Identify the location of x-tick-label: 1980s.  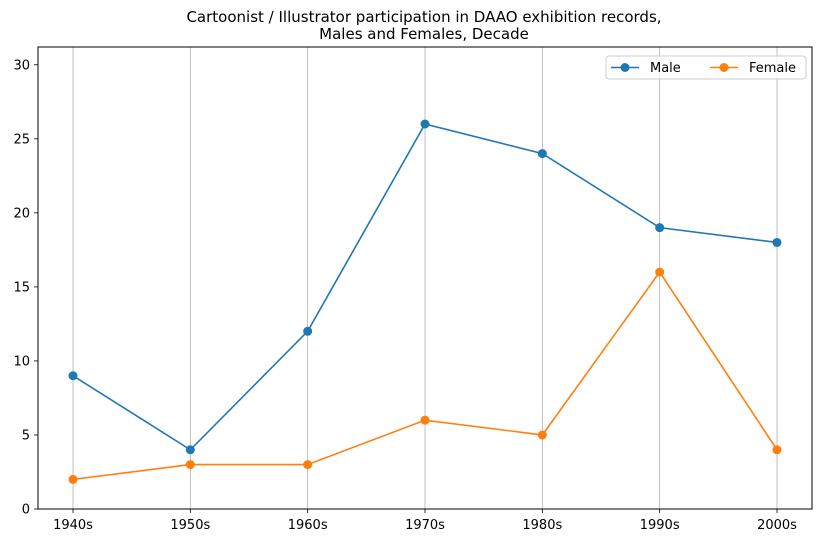
(542, 525).